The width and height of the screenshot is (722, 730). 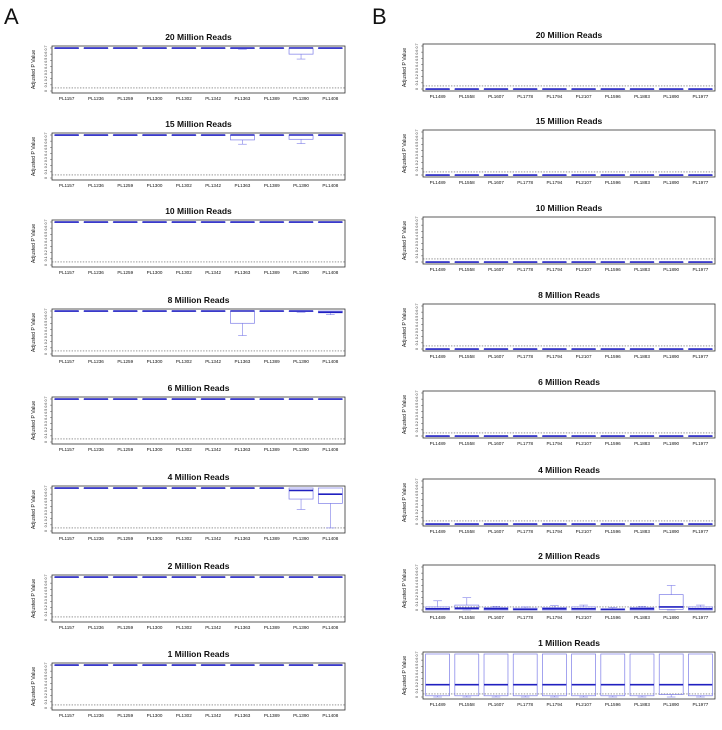 I want to click on box-pl1236, so click(x=96, y=399).